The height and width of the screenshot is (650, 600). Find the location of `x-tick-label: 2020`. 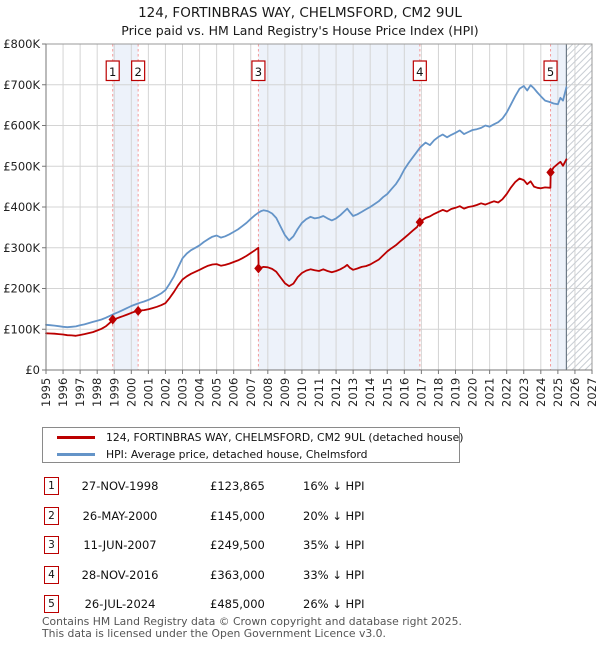

x-tick-label: 2020 is located at coordinates (473, 392).